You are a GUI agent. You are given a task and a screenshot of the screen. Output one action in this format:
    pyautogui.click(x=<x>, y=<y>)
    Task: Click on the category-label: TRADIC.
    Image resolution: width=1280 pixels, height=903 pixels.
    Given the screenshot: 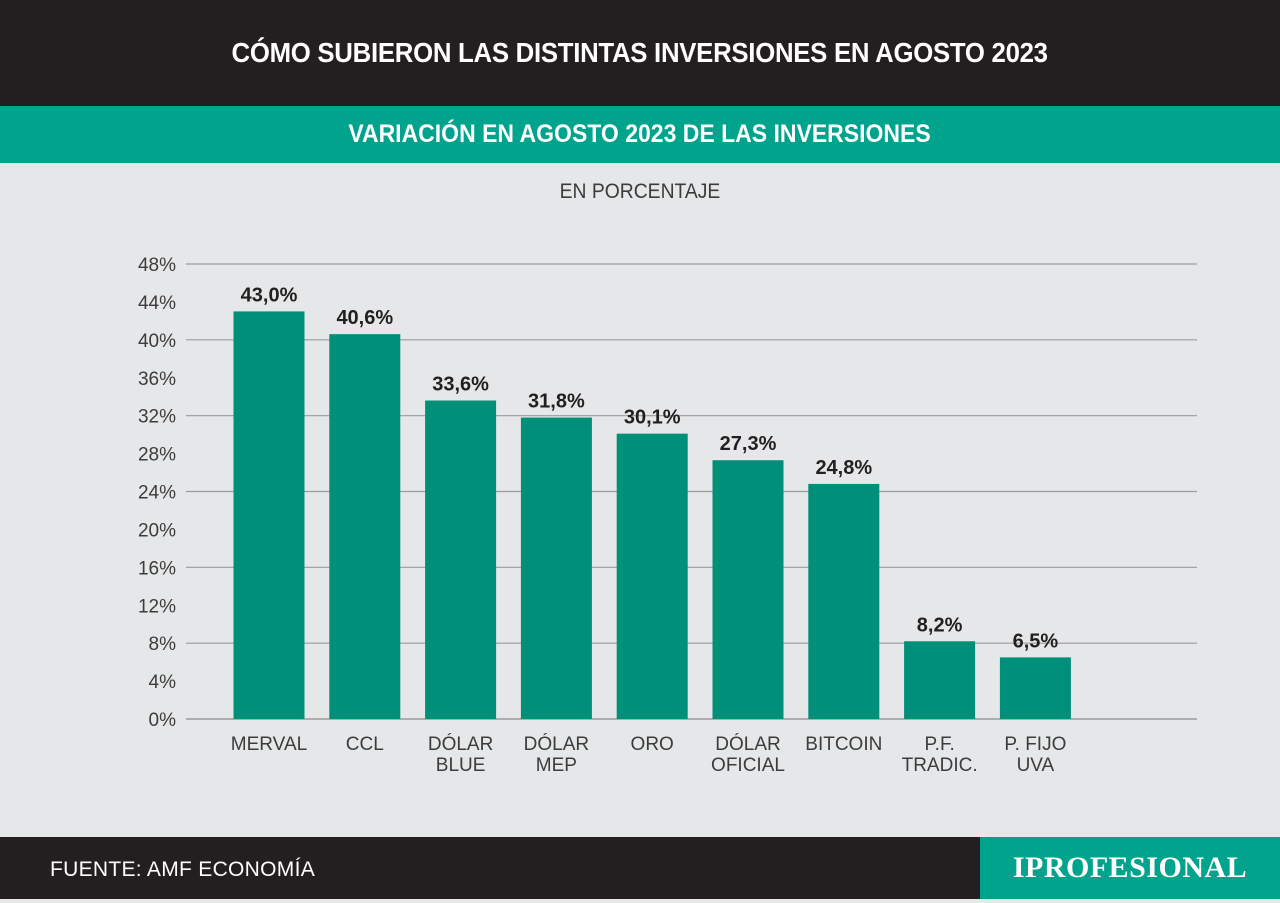 What is the action you would take?
    pyautogui.click(x=940, y=765)
    